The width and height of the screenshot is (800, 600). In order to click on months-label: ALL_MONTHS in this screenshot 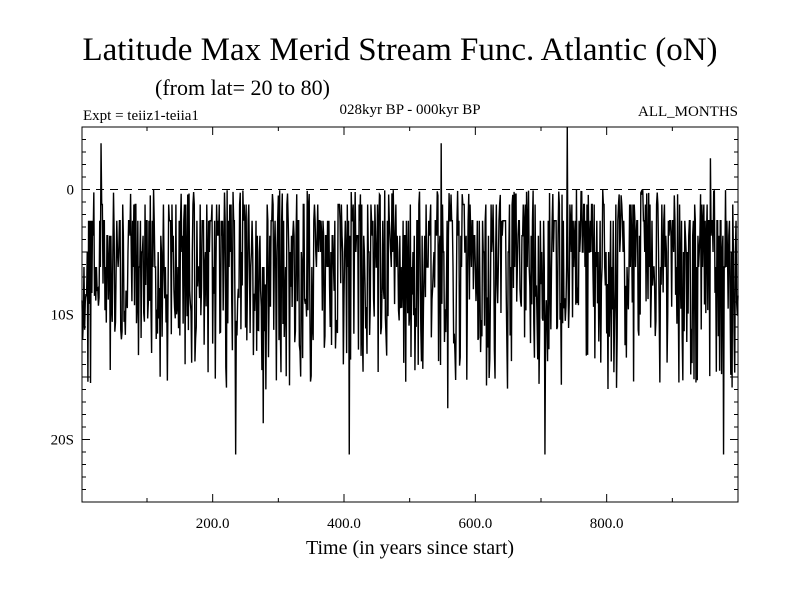, I will do `click(688, 112)`.